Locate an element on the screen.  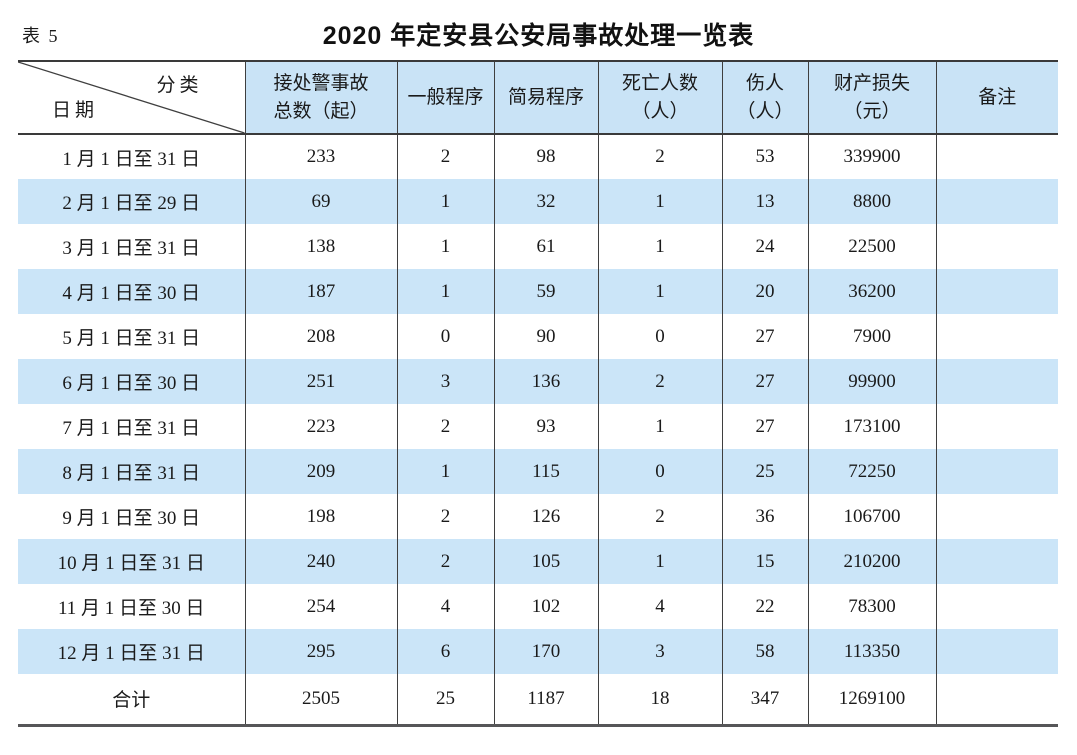
property-loss-cell: 210200 is located at coordinates (871, 561).